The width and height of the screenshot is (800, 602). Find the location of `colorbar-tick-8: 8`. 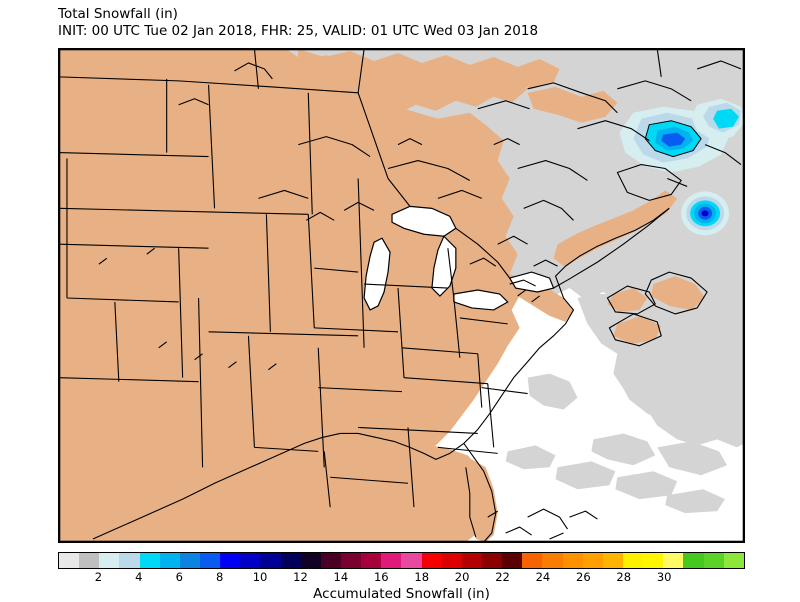

colorbar-tick-8: 8 is located at coordinates (219, 577).